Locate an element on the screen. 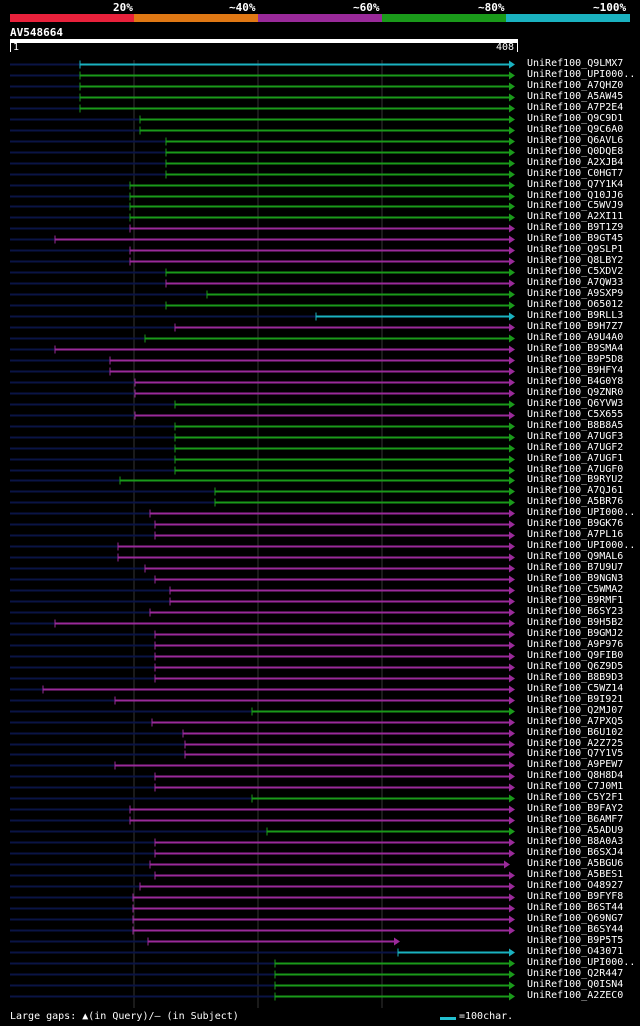 The image size is (640, 1026). hit-label: UniRef100_A7QJ61 is located at coordinates (575, 490).